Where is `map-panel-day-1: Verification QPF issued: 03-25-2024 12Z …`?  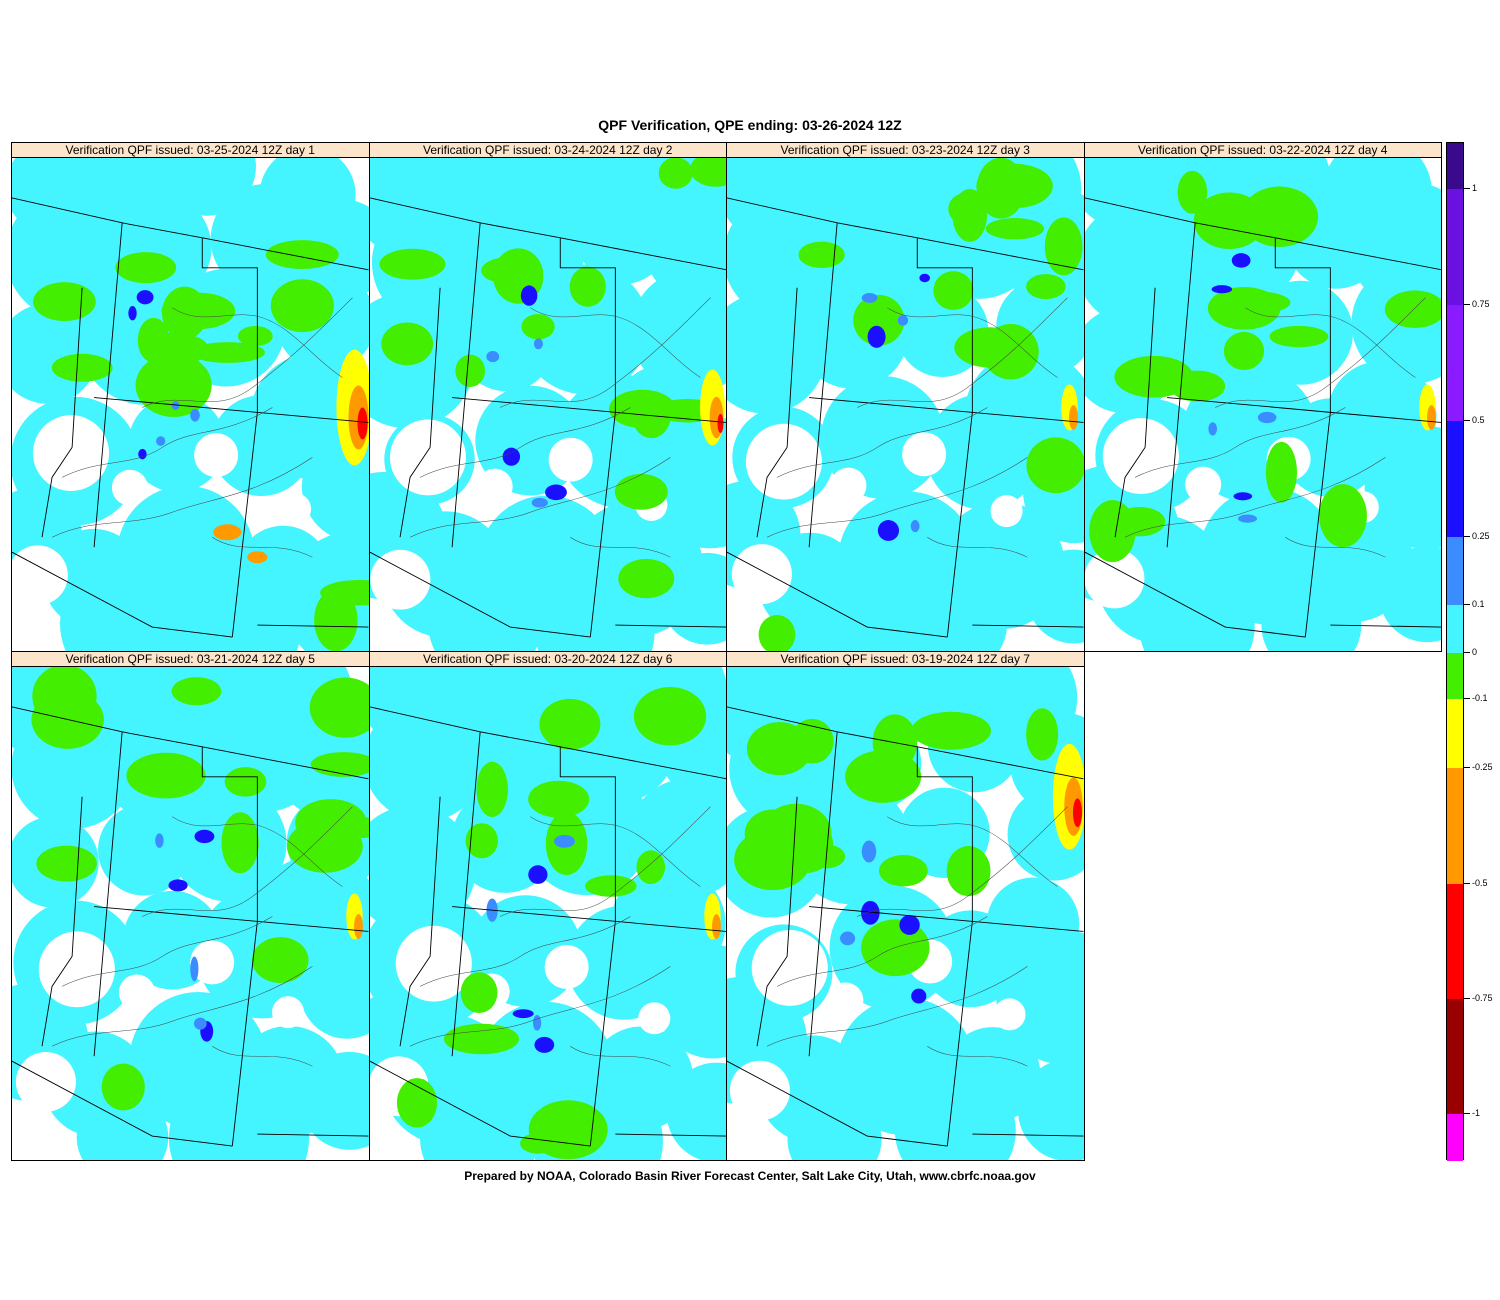 map-panel-day-1: Verification QPF issued: 03-25-2024 12Z … is located at coordinates (190, 397).